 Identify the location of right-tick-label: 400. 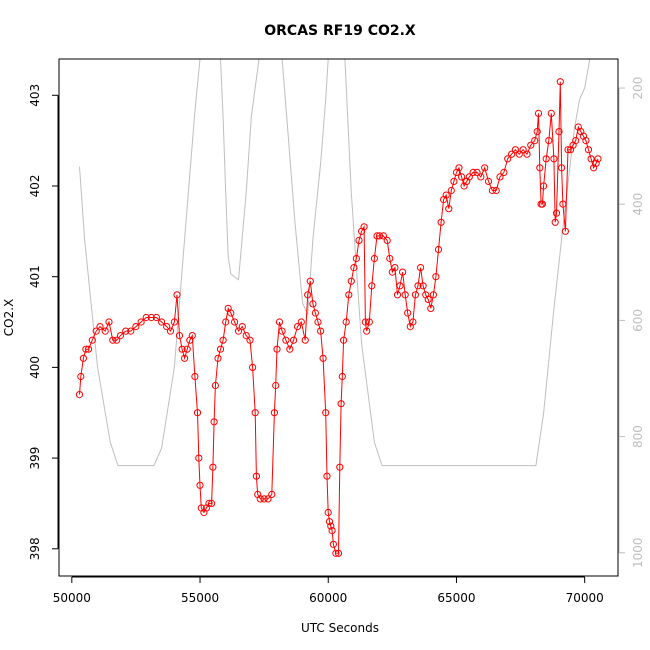
(638, 204).